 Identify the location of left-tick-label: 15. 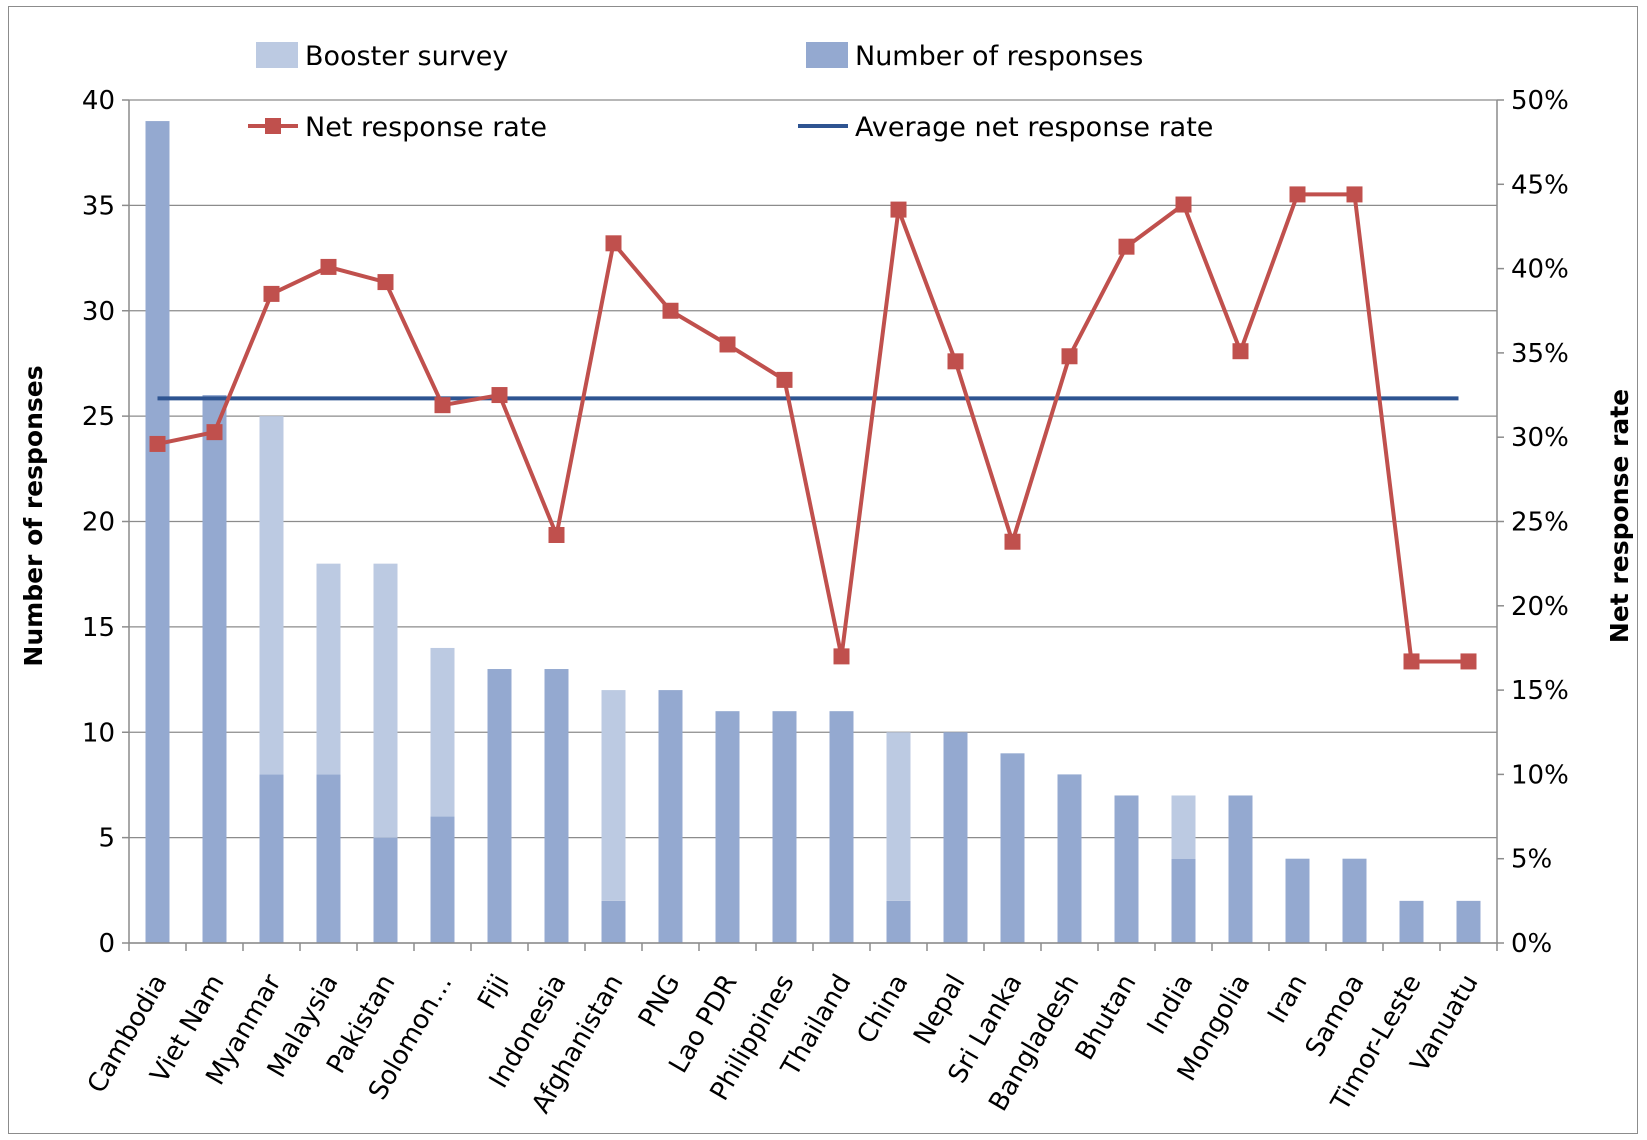
(98, 628).